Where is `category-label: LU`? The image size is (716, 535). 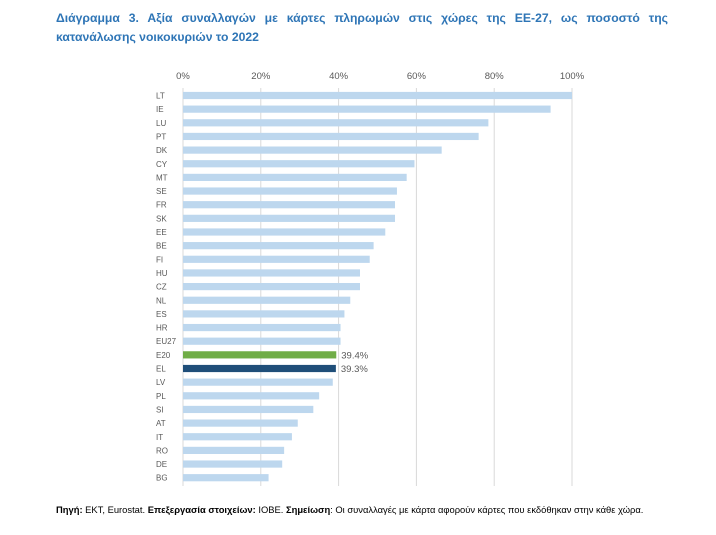
category-label: LU is located at coordinates (161, 123).